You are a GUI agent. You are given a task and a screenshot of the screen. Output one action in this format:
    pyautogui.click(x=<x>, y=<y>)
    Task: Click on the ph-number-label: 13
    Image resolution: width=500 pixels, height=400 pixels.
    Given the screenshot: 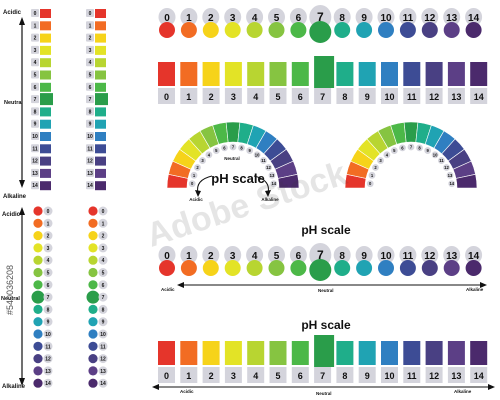 What is the action you would take?
    pyautogui.click(x=452, y=18)
    